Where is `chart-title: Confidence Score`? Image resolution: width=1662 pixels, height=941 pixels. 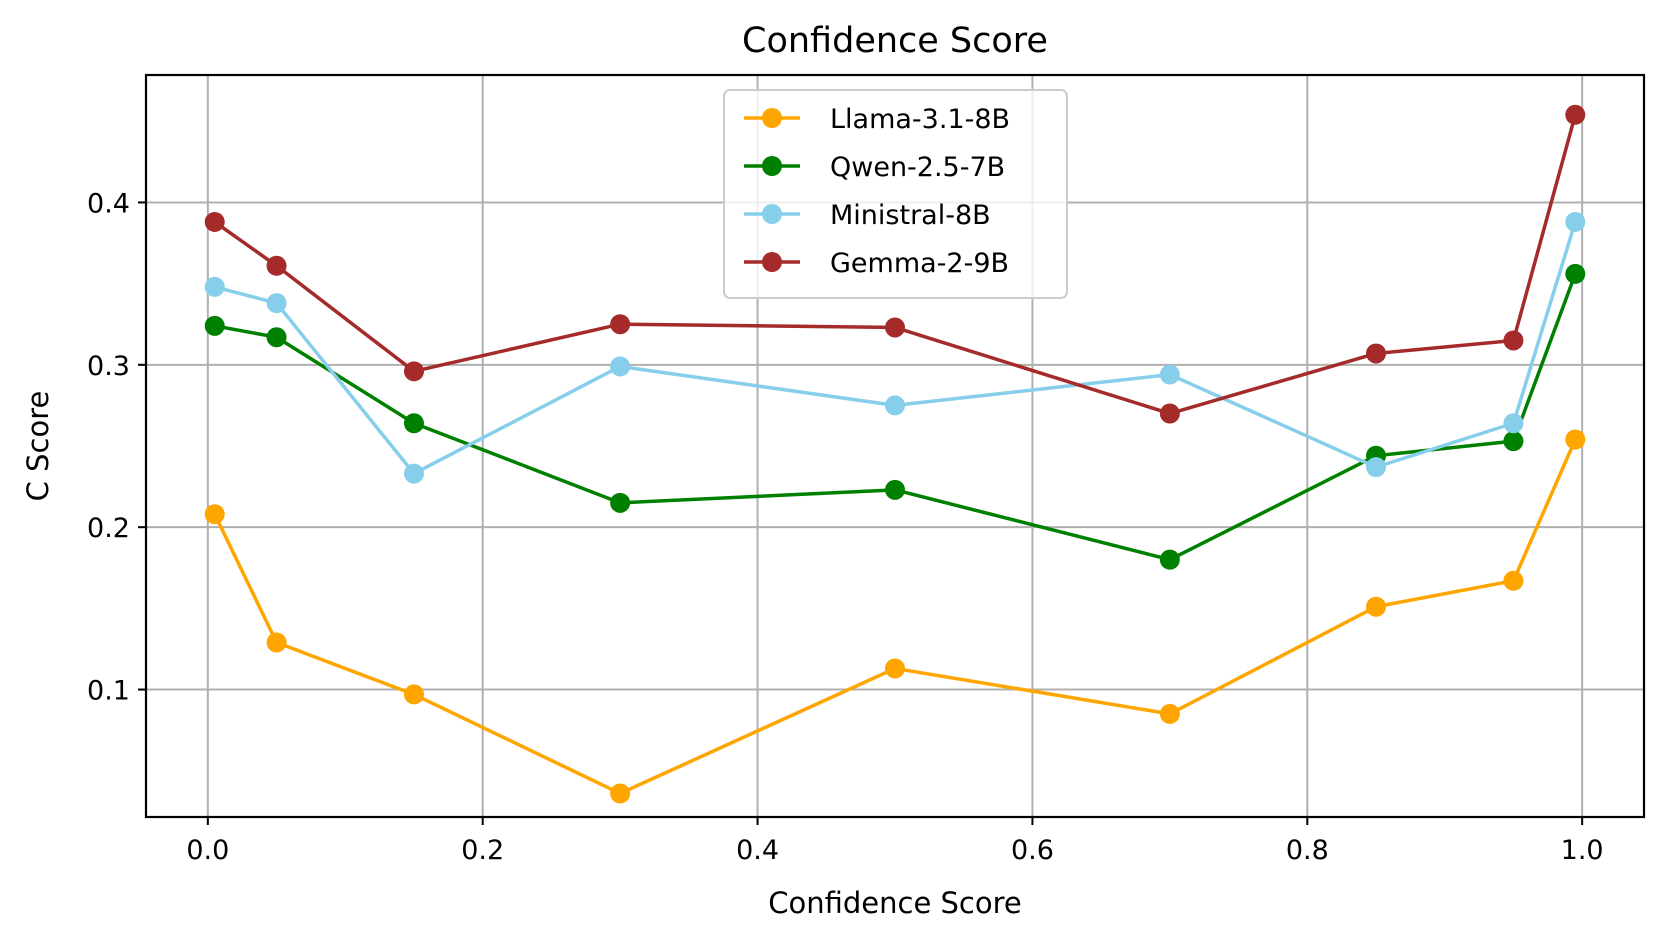 chart-title: Confidence Score is located at coordinates (895, 41).